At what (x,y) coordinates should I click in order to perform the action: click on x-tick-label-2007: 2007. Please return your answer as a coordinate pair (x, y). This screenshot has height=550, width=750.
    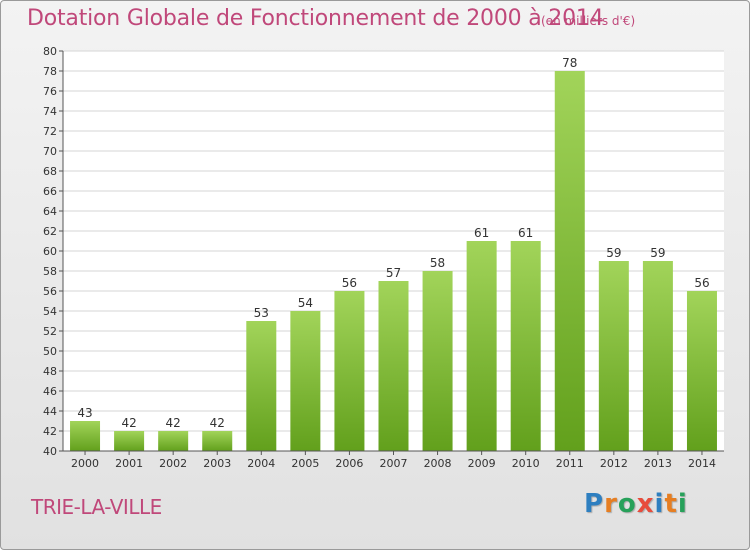
    Looking at the image, I should click on (394, 463).